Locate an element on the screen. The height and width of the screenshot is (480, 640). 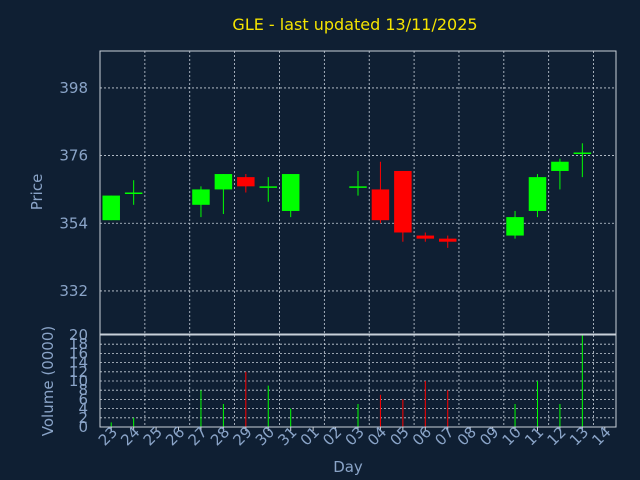
volume-tick-label: 12 is located at coordinates (78, 372).